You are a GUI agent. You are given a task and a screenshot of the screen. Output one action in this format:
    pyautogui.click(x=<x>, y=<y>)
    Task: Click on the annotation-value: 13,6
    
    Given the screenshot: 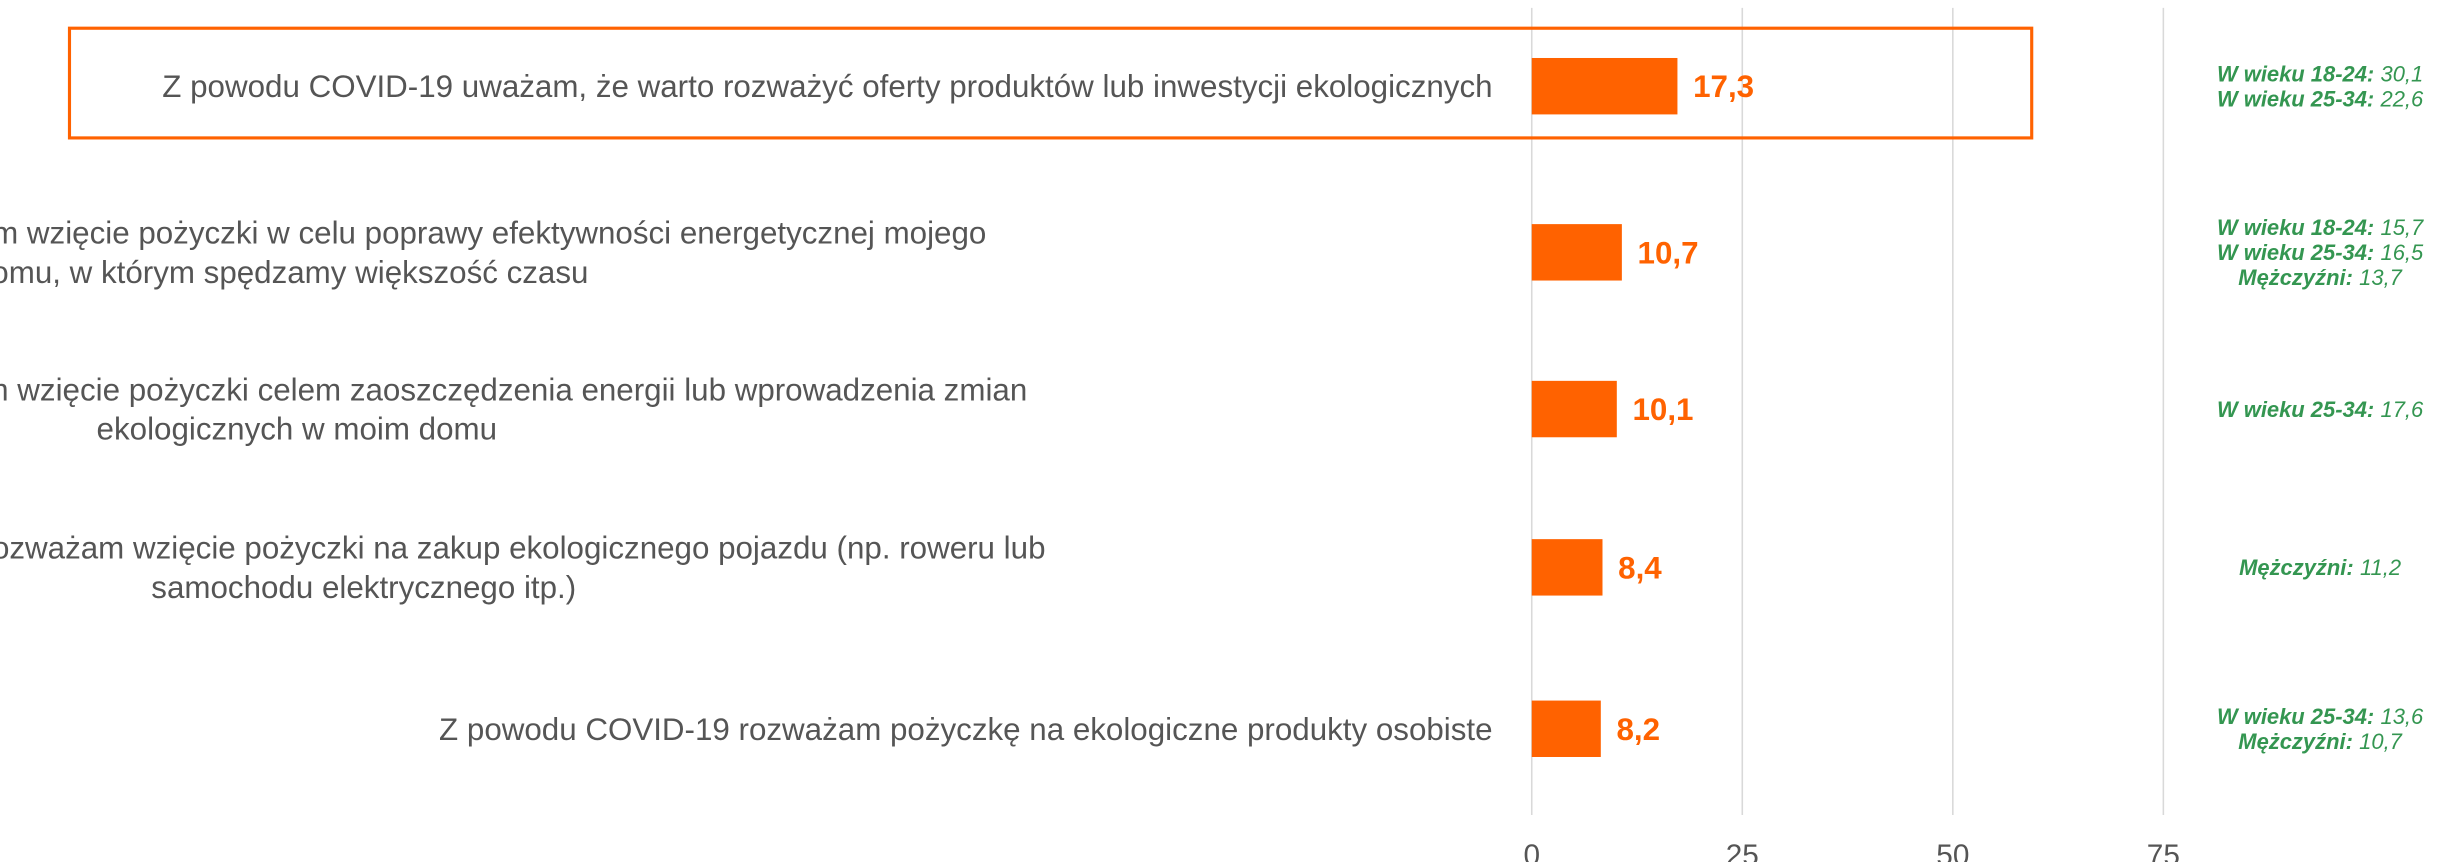 What is the action you would take?
    pyautogui.click(x=2402, y=716)
    